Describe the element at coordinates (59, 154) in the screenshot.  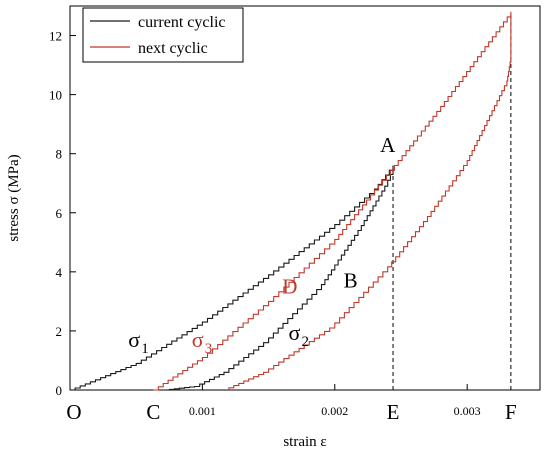
I see `y-tick-label: 8` at that location.